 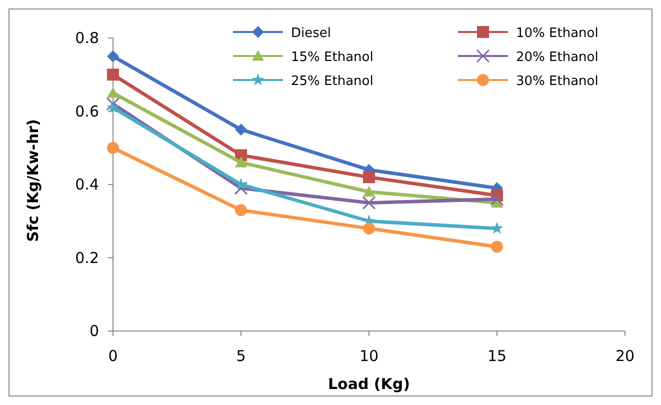 I want to click on x-axis-title: Load (Kg), so click(x=369, y=384).